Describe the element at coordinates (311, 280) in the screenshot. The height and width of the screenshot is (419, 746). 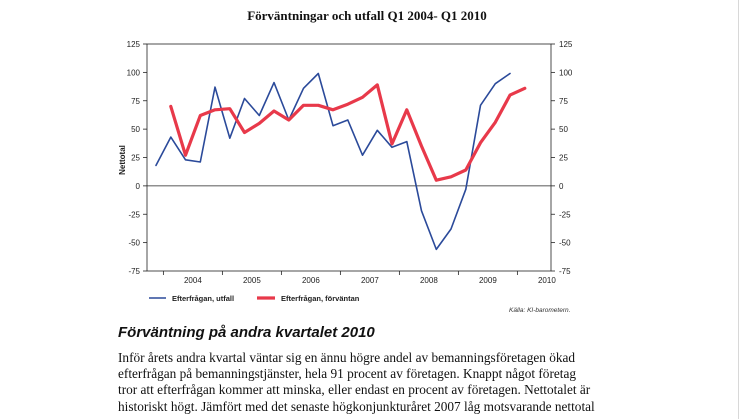
I see `x-tick-label: 2006` at that location.